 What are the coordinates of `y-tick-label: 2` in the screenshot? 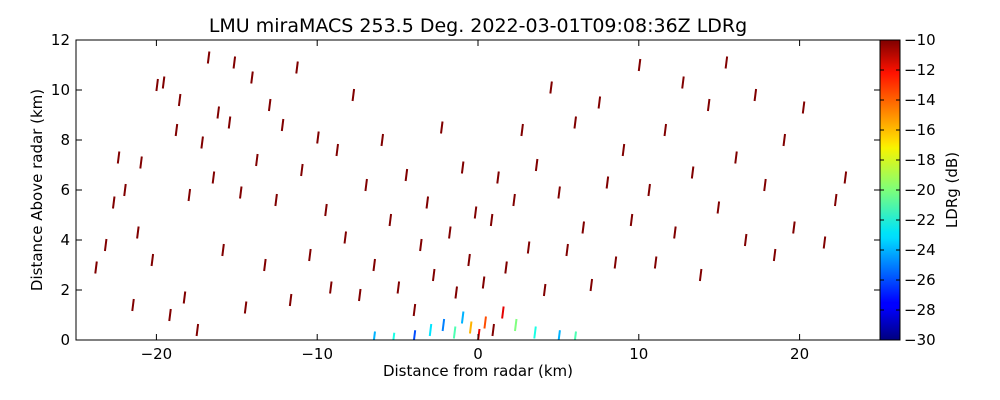 It's located at (65, 290).